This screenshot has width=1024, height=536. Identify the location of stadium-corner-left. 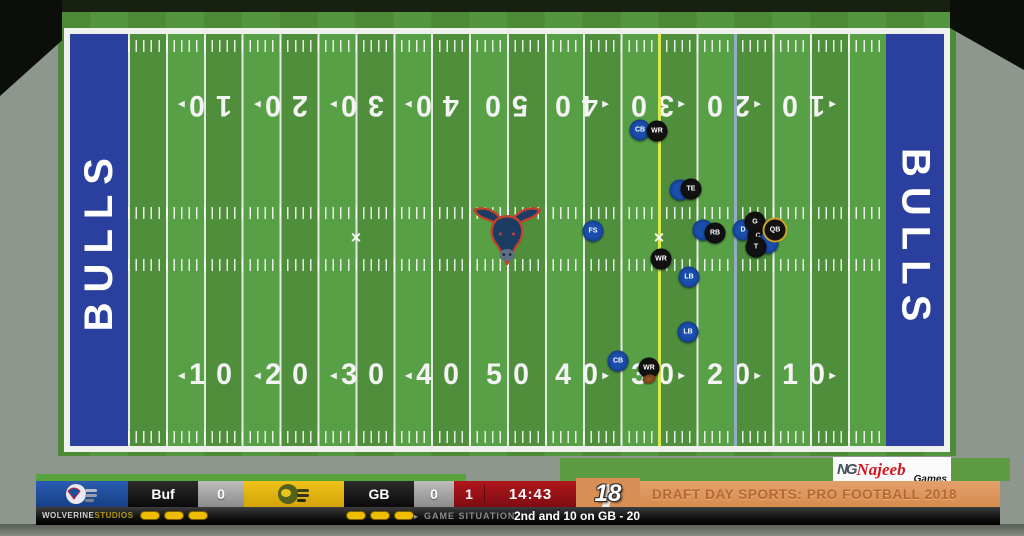
(31, 48).